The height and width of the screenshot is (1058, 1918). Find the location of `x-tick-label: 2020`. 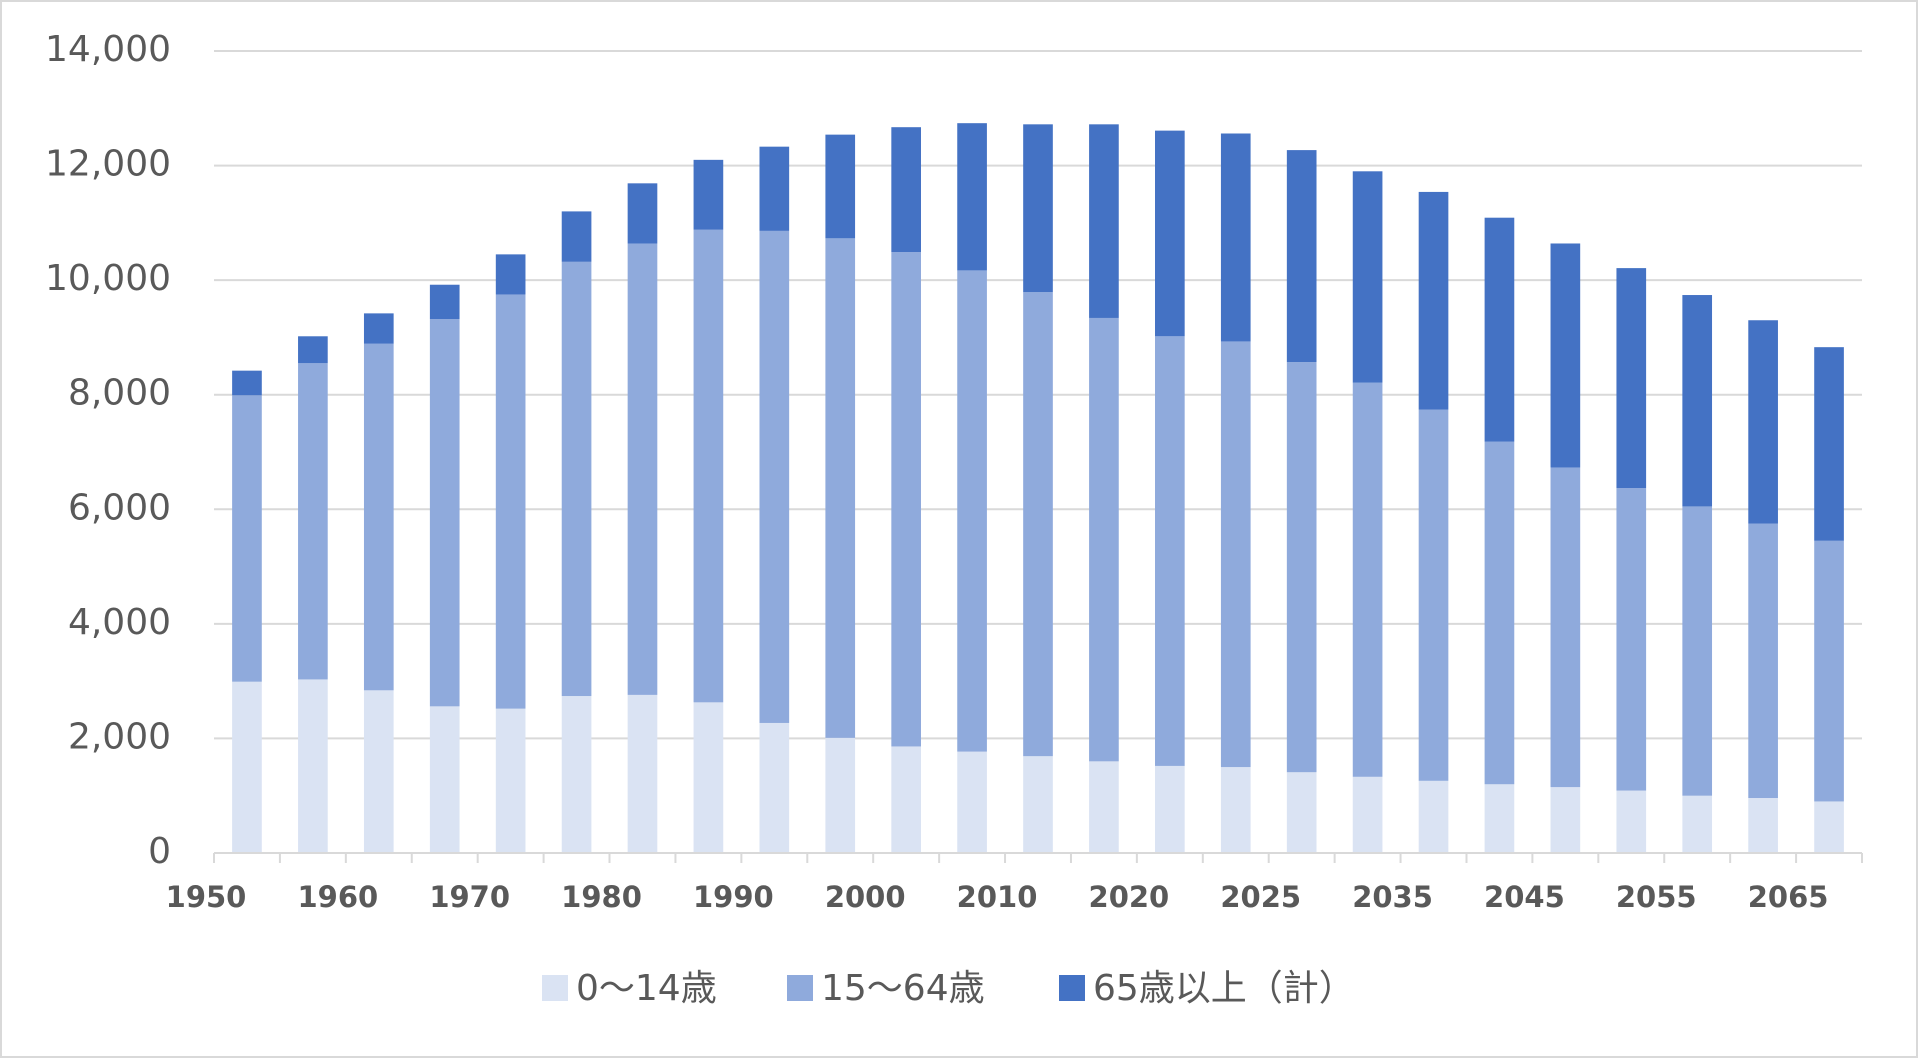

x-tick-label: 2020 is located at coordinates (1129, 897).